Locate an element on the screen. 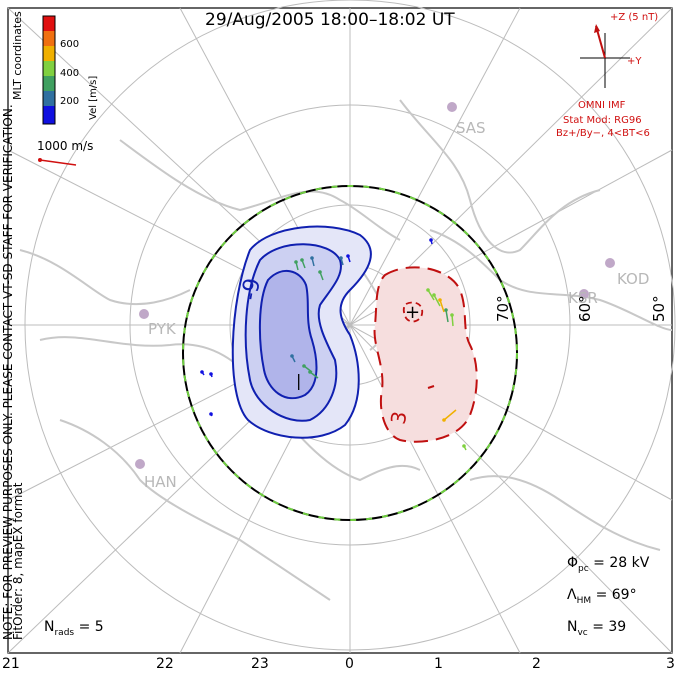 The height and width of the screenshot is (674, 680). stat-phi-value: = 28 kV is located at coordinates (621, 563).